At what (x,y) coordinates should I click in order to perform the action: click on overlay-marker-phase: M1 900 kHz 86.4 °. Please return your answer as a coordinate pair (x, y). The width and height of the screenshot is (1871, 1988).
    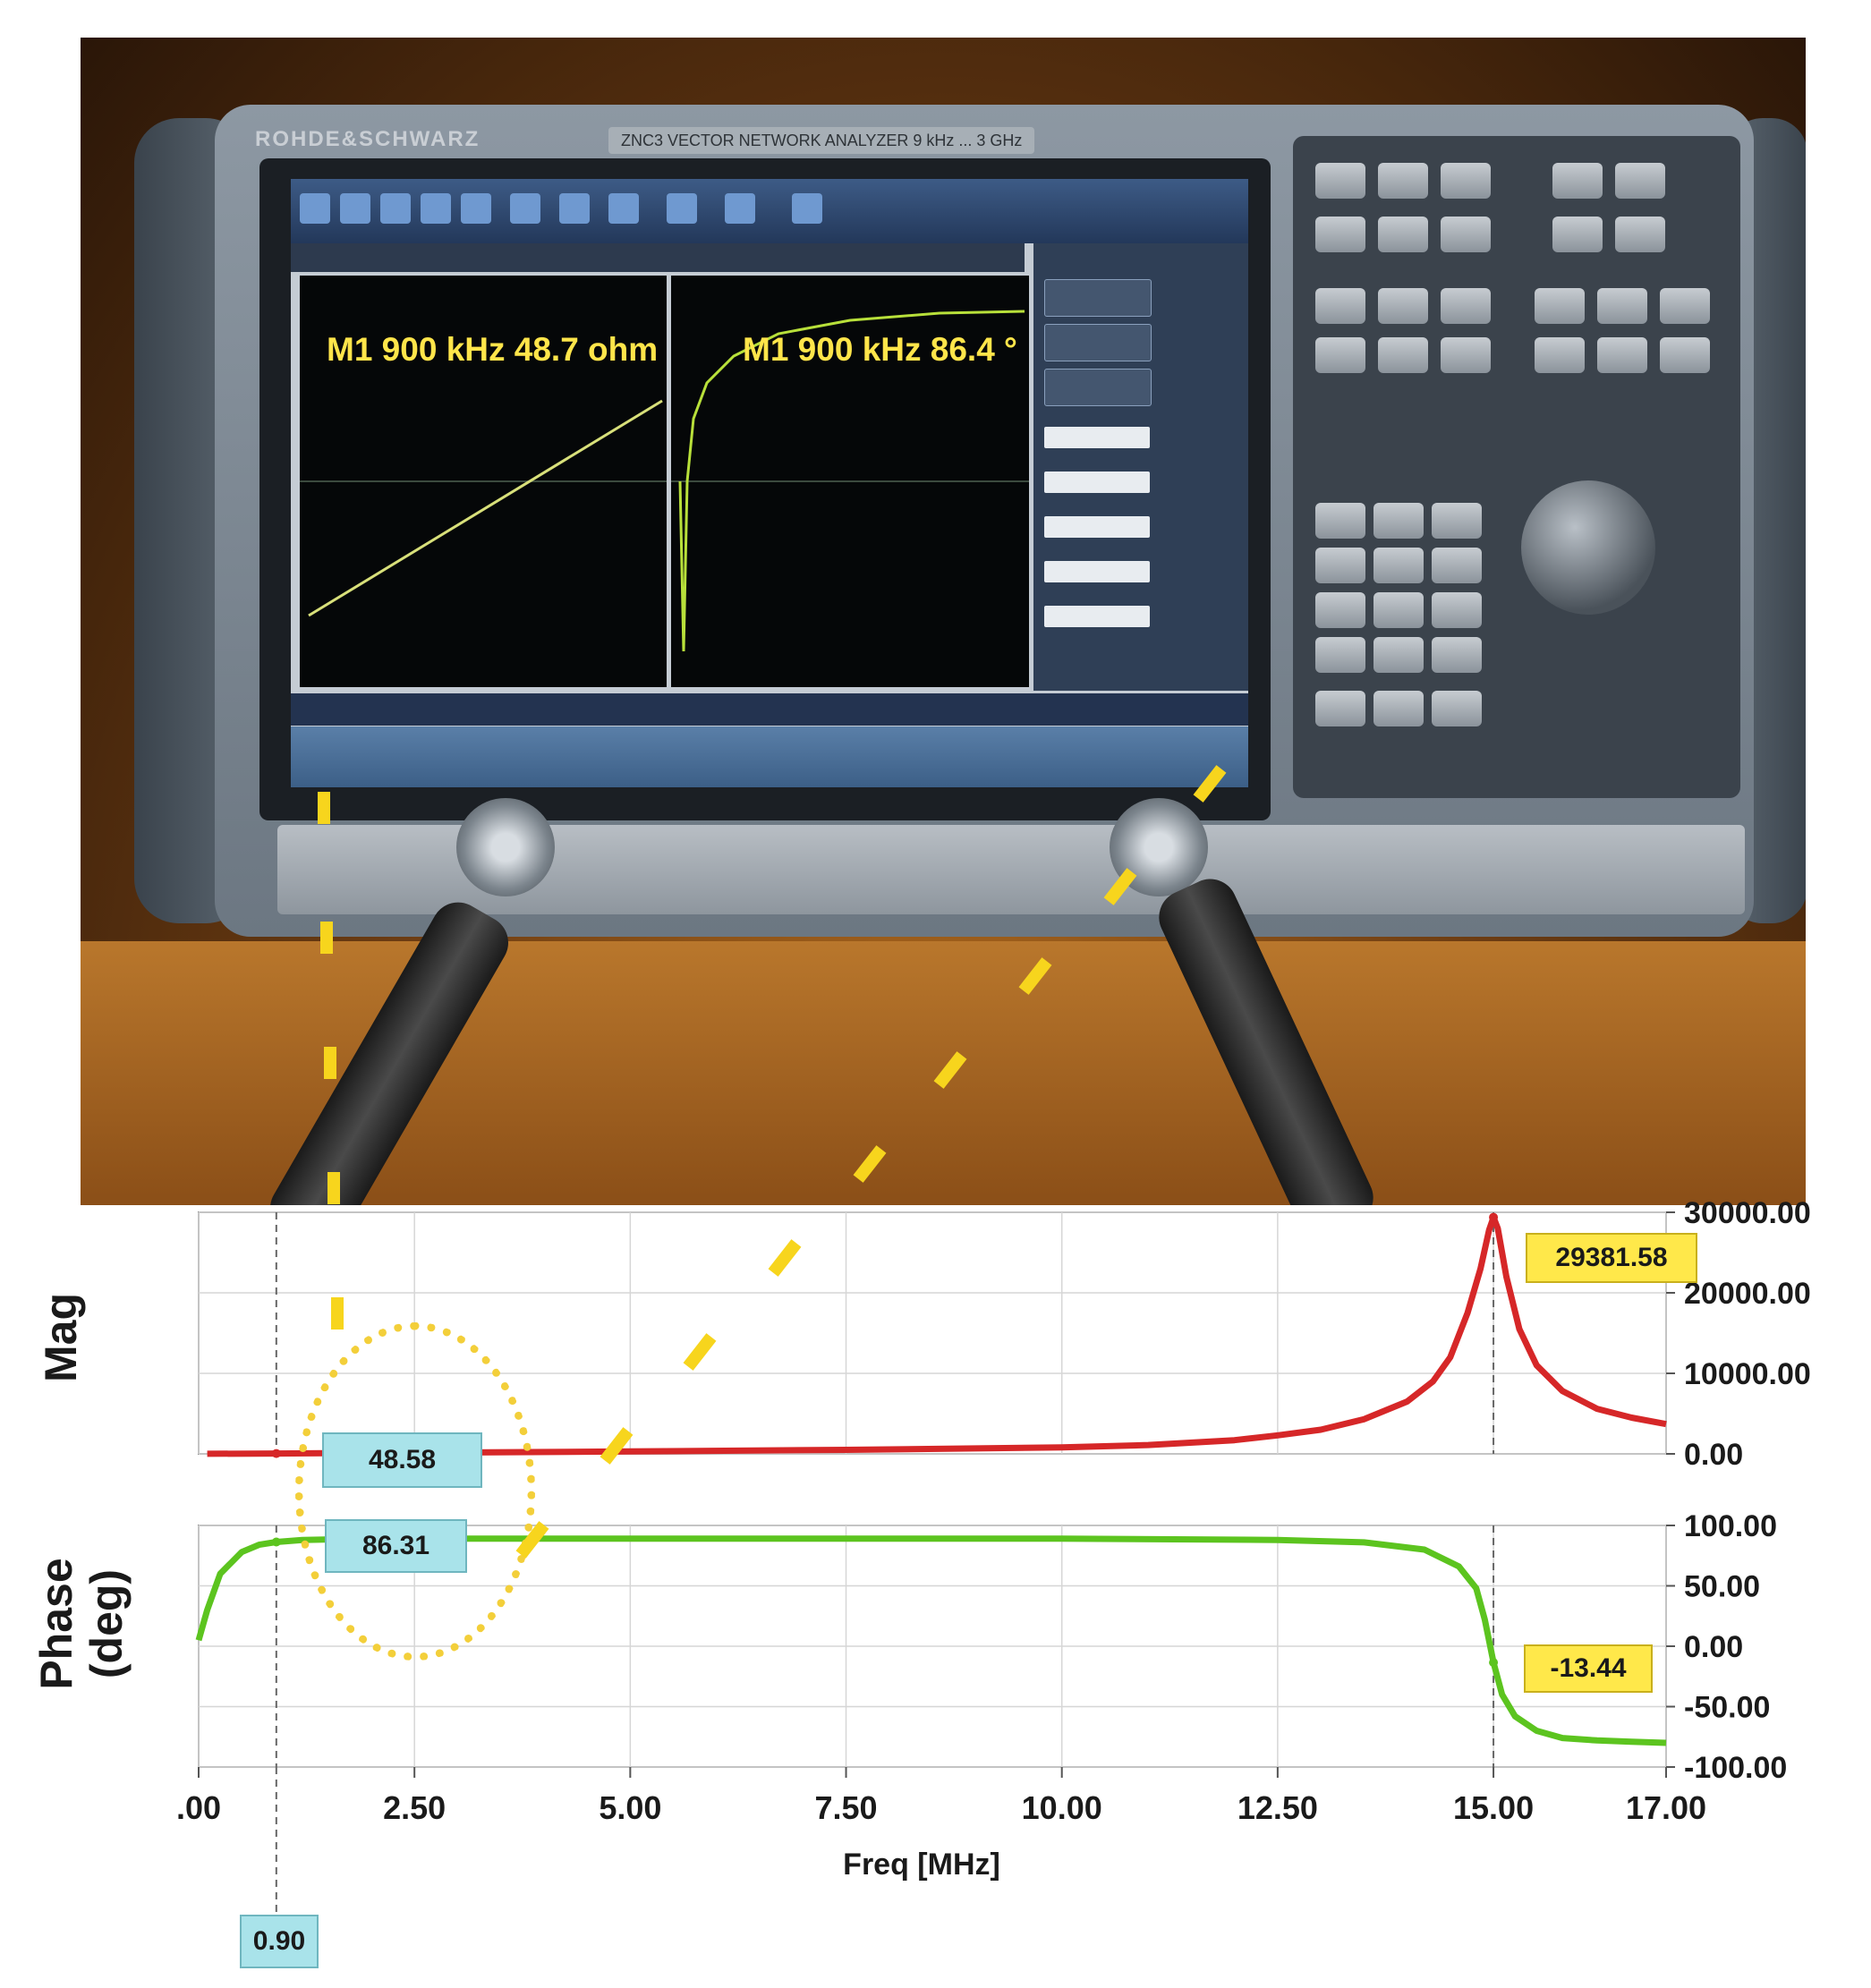
    Looking at the image, I should click on (880, 349).